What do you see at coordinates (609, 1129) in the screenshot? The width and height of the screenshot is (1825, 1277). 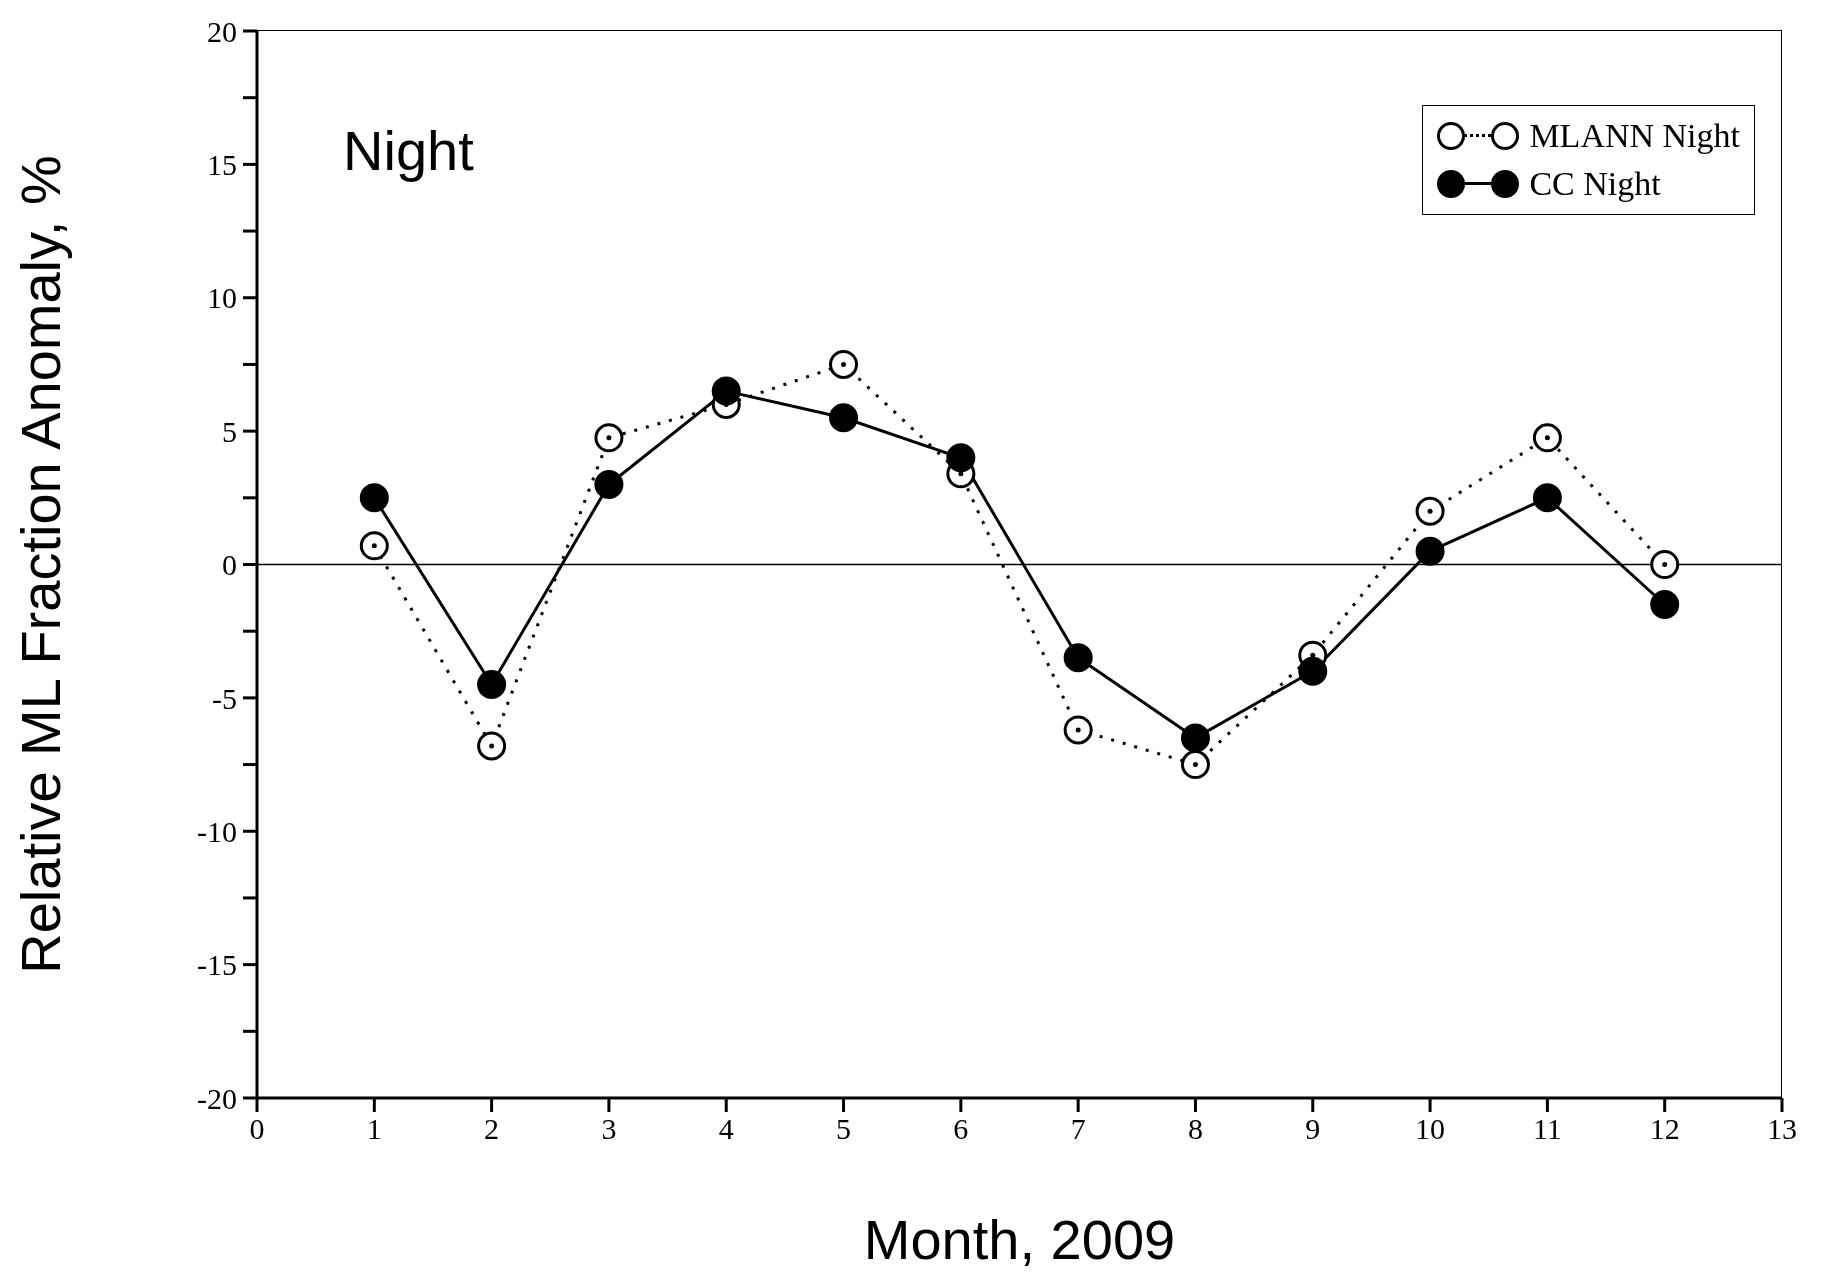 I see `x-tick-label: 3` at bounding box center [609, 1129].